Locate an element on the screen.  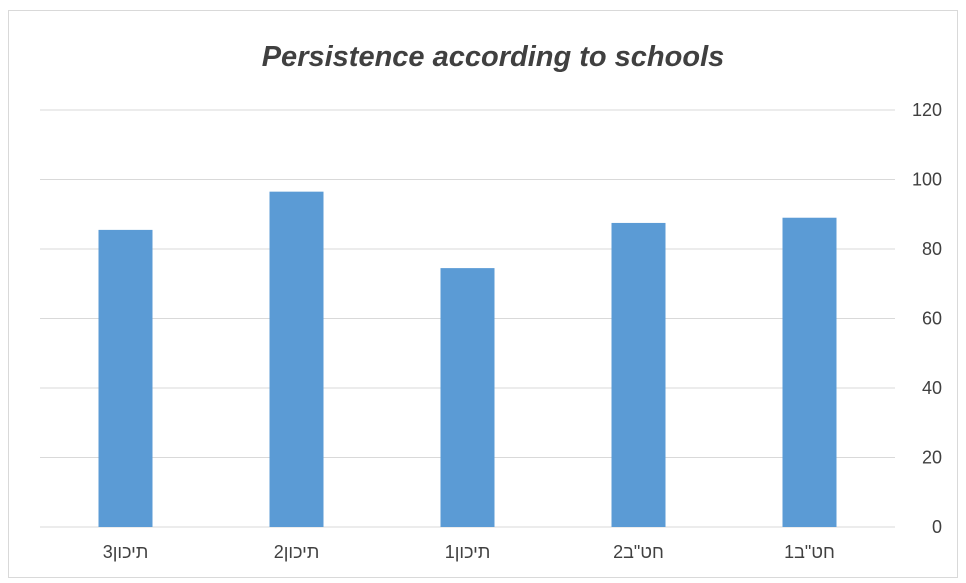
y-tick-label: 80 is located at coordinates (932, 249).